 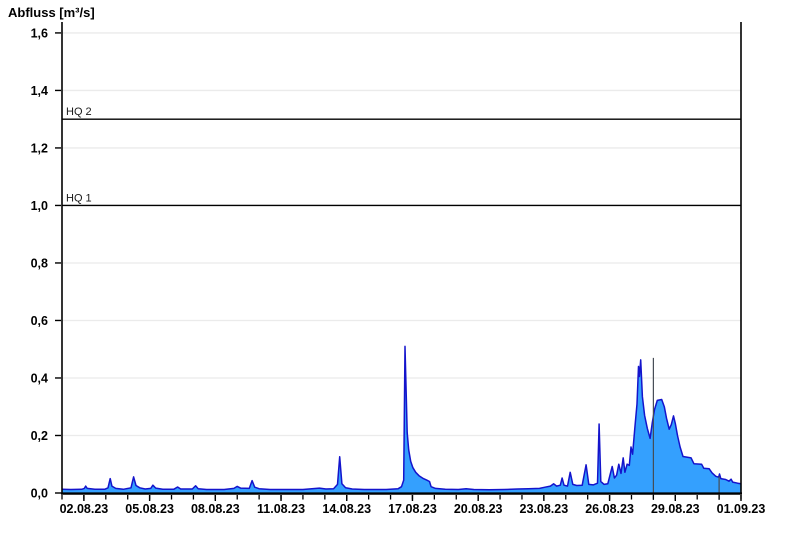 What do you see at coordinates (741, 509) in the screenshot?
I see `x-tick-label: 01.09.23` at bounding box center [741, 509].